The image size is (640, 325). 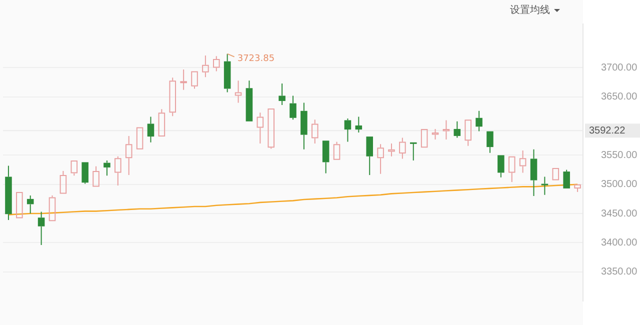 What do you see at coordinates (619, 272) in the screenshot?
I see `y-tick-label: 3350.00` at bounding box center [619, 272].